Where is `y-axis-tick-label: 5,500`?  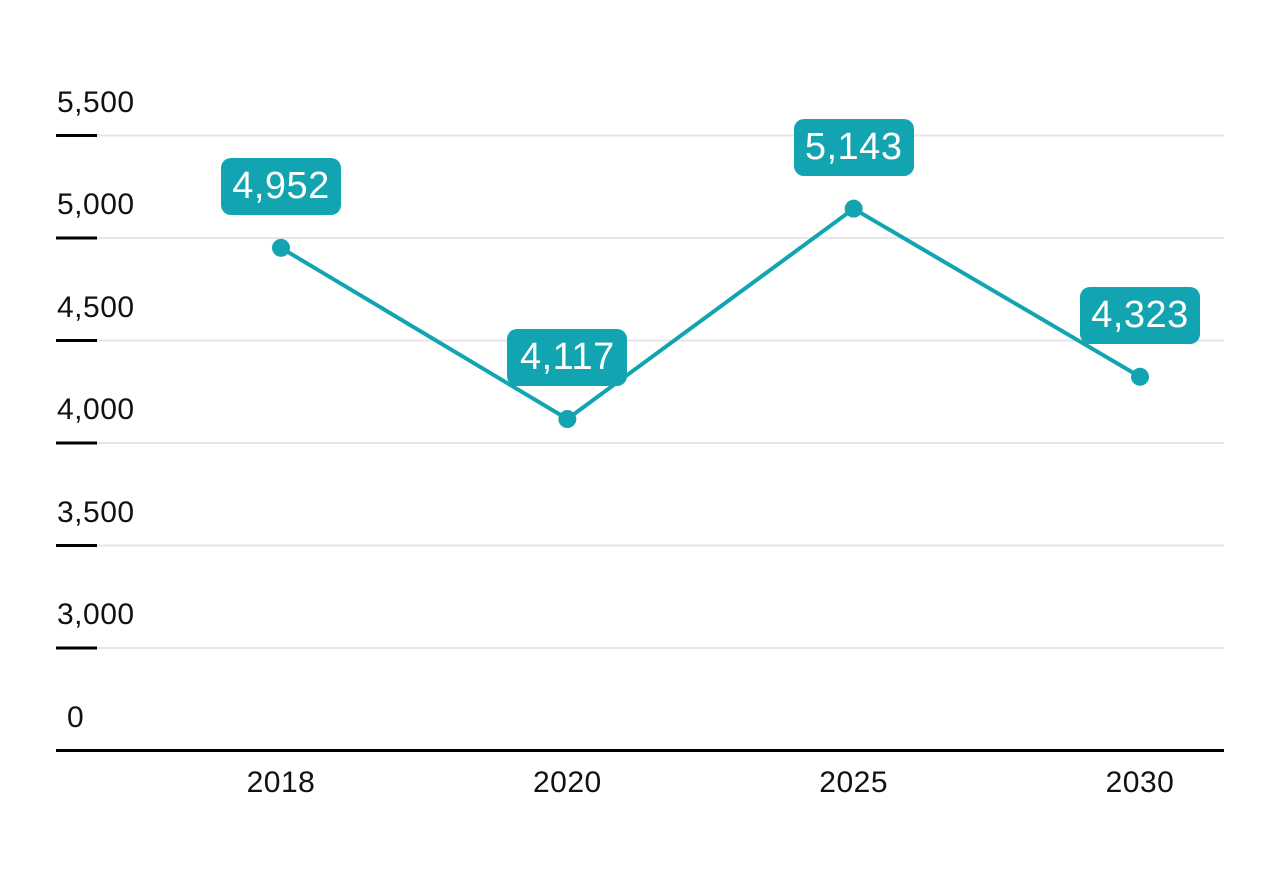
y-axis-tick-label: 5,500 is located at coordinates (96, 102).